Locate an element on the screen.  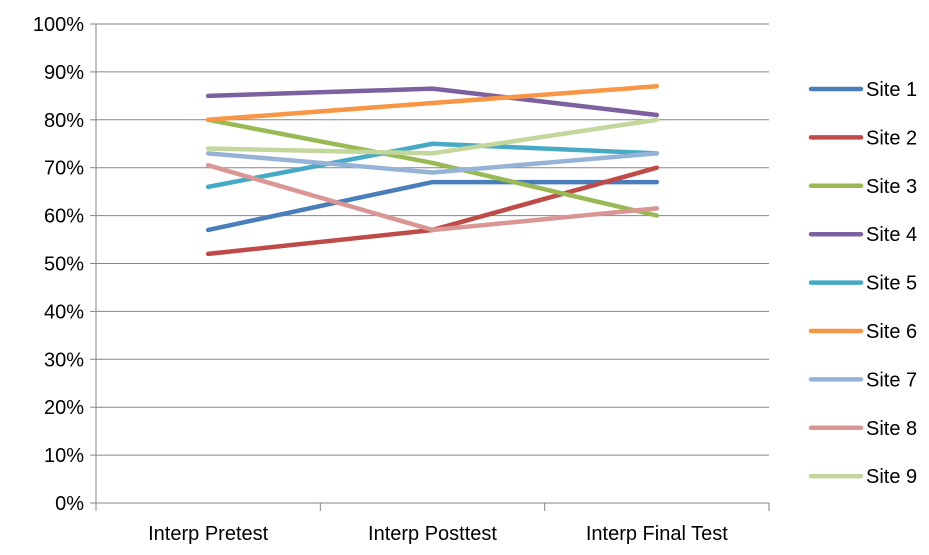
y-tick-label: 80% is located at coordinates (64, 121).